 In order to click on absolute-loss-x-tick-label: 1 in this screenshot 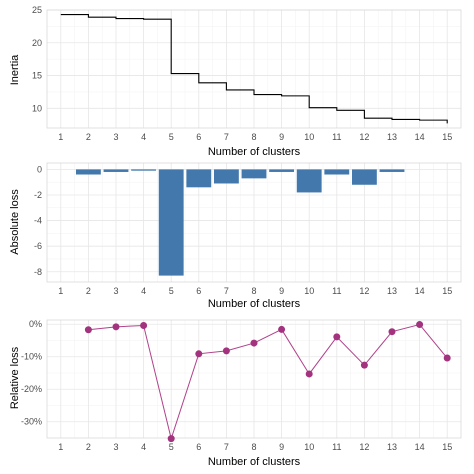, I will do `click(60, 291)`.